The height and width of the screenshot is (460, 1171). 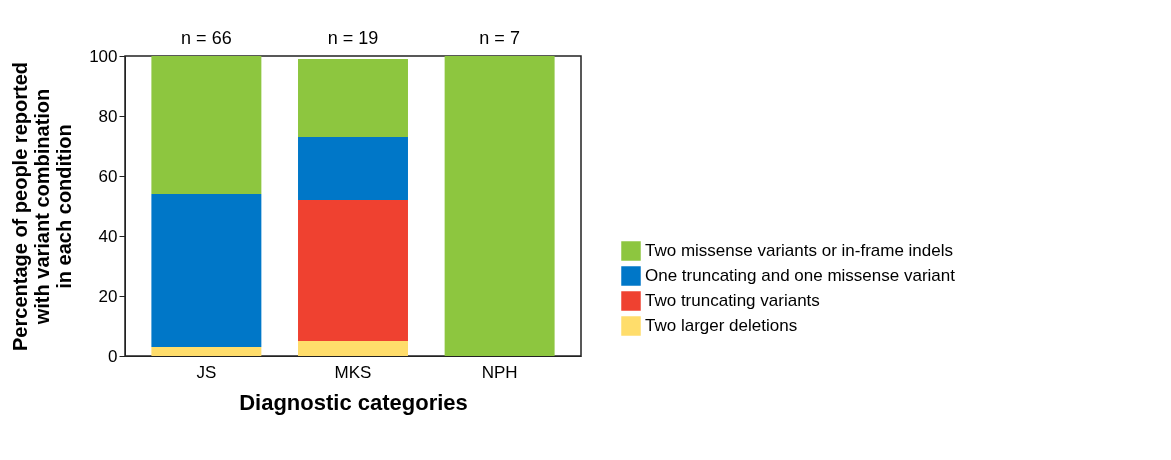 What do you see at coordinates (103, 56) in the screenshot?
I see `y-tick-label: 100` at bounding box center [103, 56].